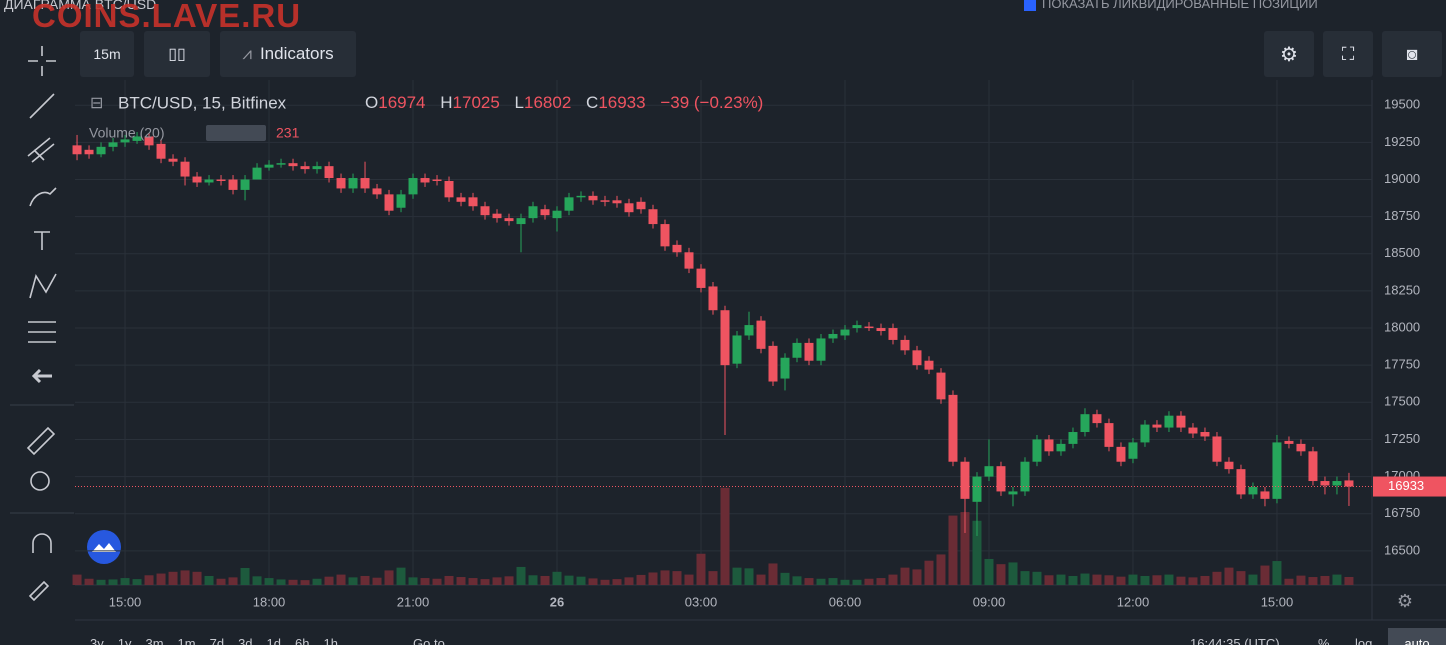  What do you see at coordinates (186, 640) in the screenshot?
I see `range-button: 1m` at bounding box center [186, 640].